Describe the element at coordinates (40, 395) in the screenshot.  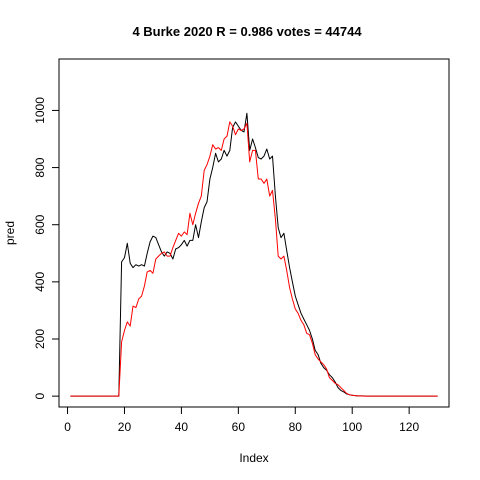
I see `y-tick-label: 0` at that location.